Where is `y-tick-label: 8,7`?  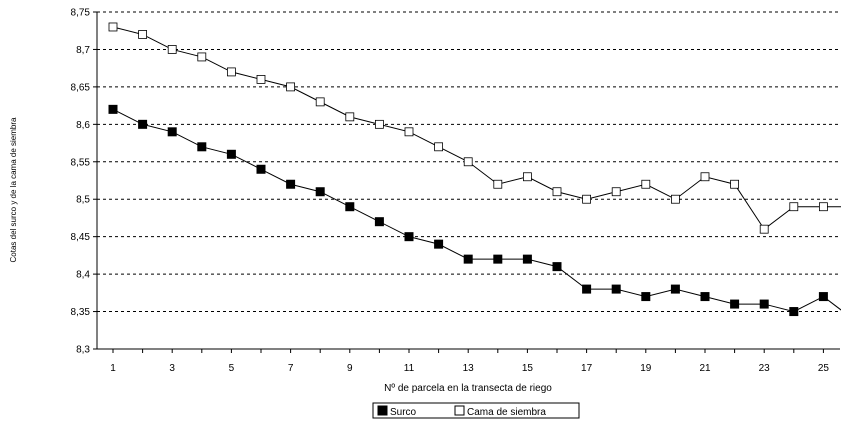
y-tick-label: 8,7 is located at coordinates (83, 50).